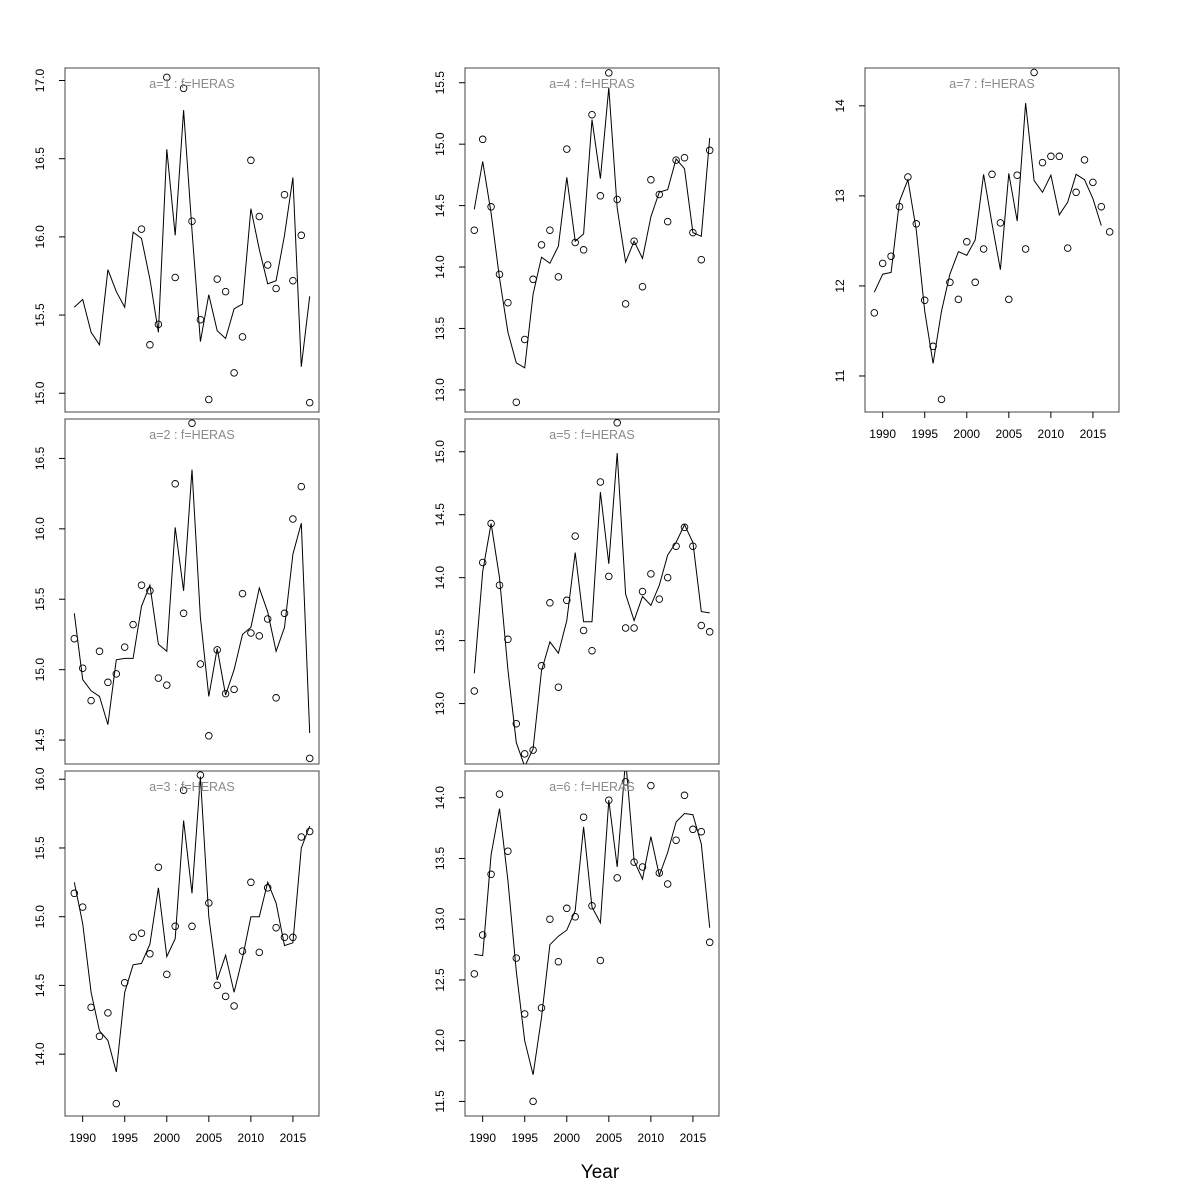 Image resolution: width=1200 pixels, height=1200 pixels. I want to click on y-tick-label: 12.0, so click(440, 1041).